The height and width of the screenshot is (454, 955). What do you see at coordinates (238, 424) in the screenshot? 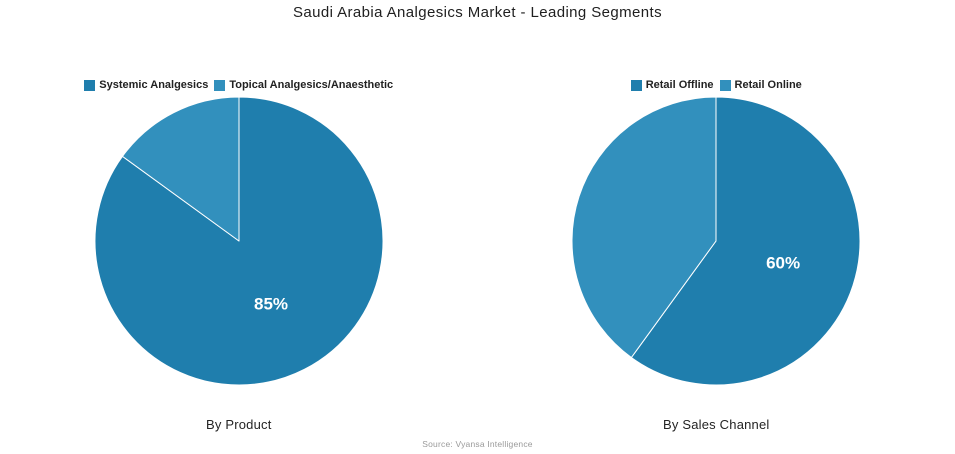
I see `chart-caption-by-product: By Product` at bounding box center [238, 424].